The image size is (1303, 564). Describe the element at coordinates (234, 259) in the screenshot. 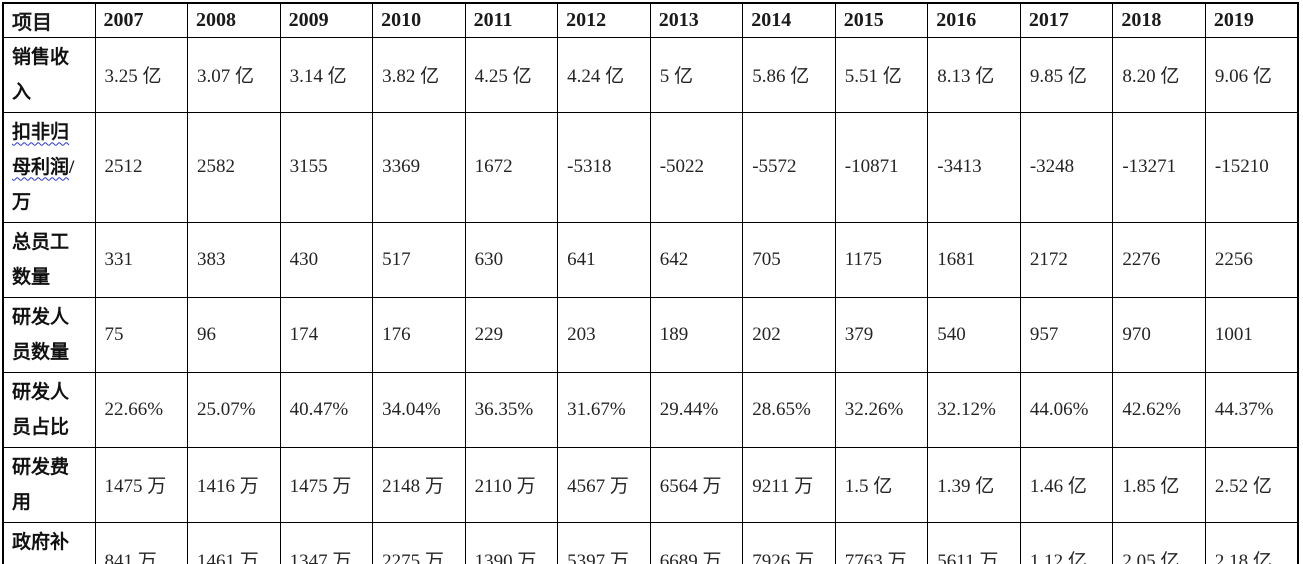

I see `table-cell: 383` at that location.